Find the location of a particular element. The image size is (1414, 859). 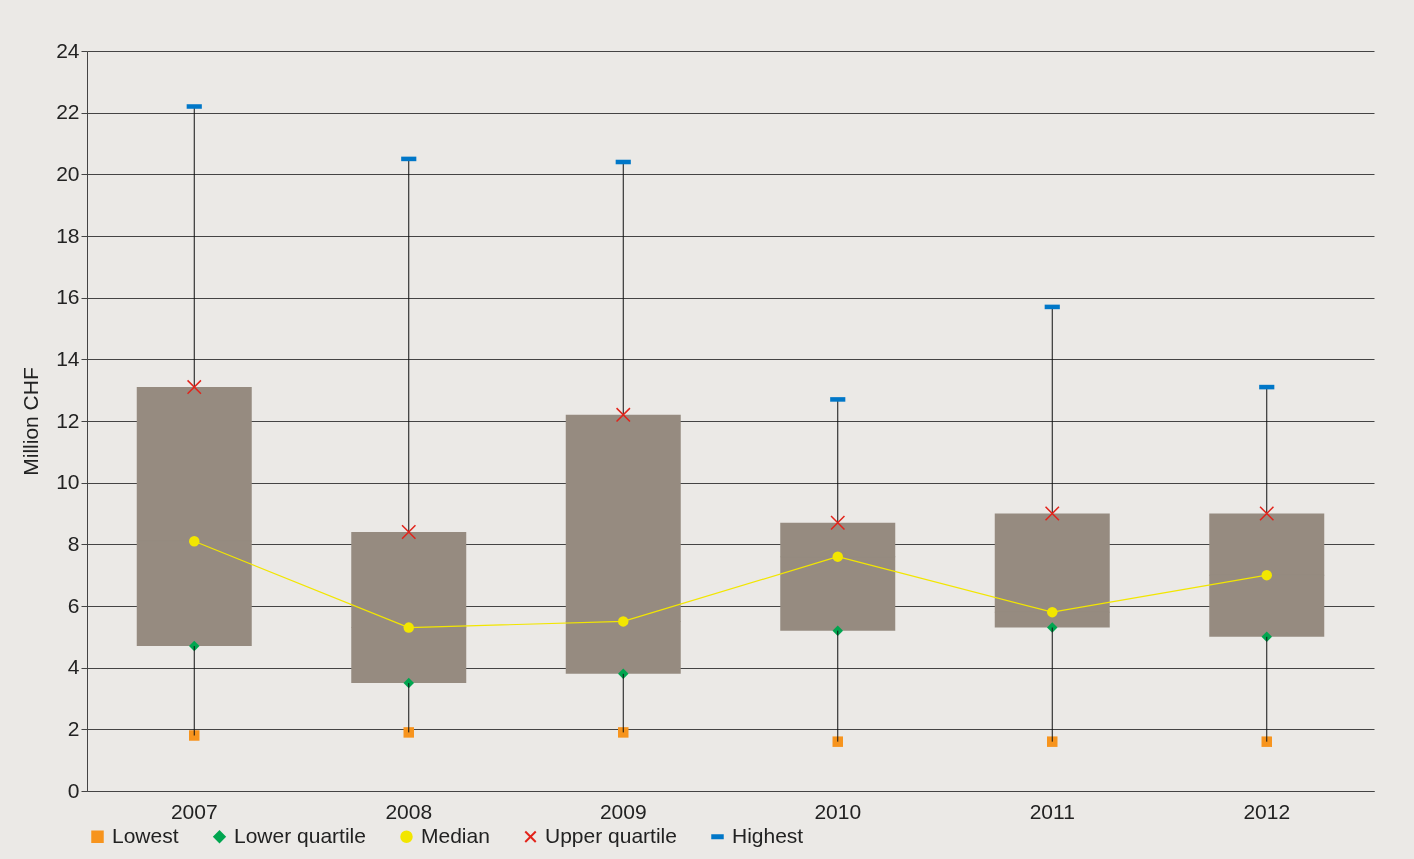

x-tick-label: 2007 is located at coordinates (194, 811).